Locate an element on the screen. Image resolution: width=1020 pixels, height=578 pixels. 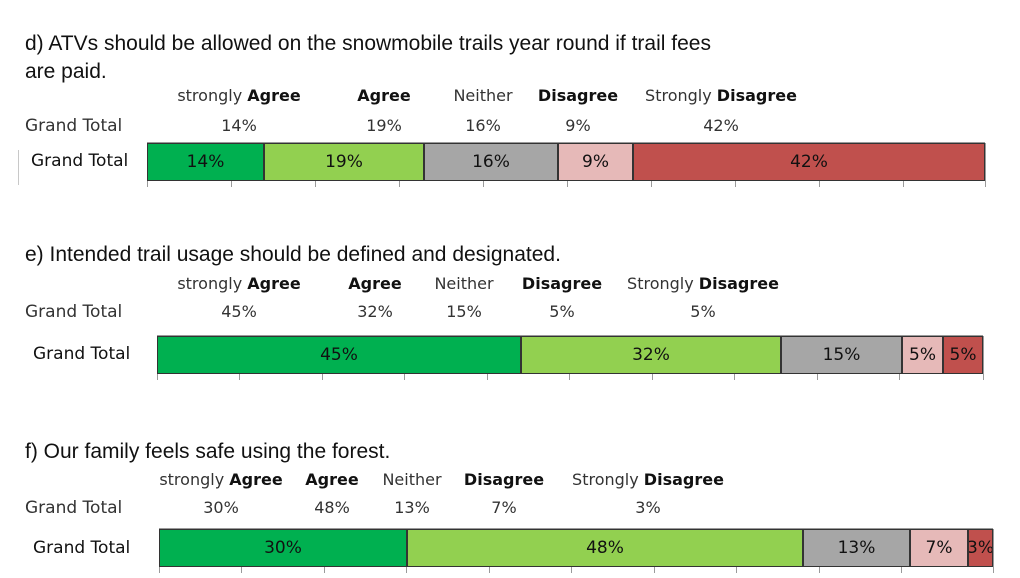
bar-data-label: 7% is located at coordinates (939, 548).